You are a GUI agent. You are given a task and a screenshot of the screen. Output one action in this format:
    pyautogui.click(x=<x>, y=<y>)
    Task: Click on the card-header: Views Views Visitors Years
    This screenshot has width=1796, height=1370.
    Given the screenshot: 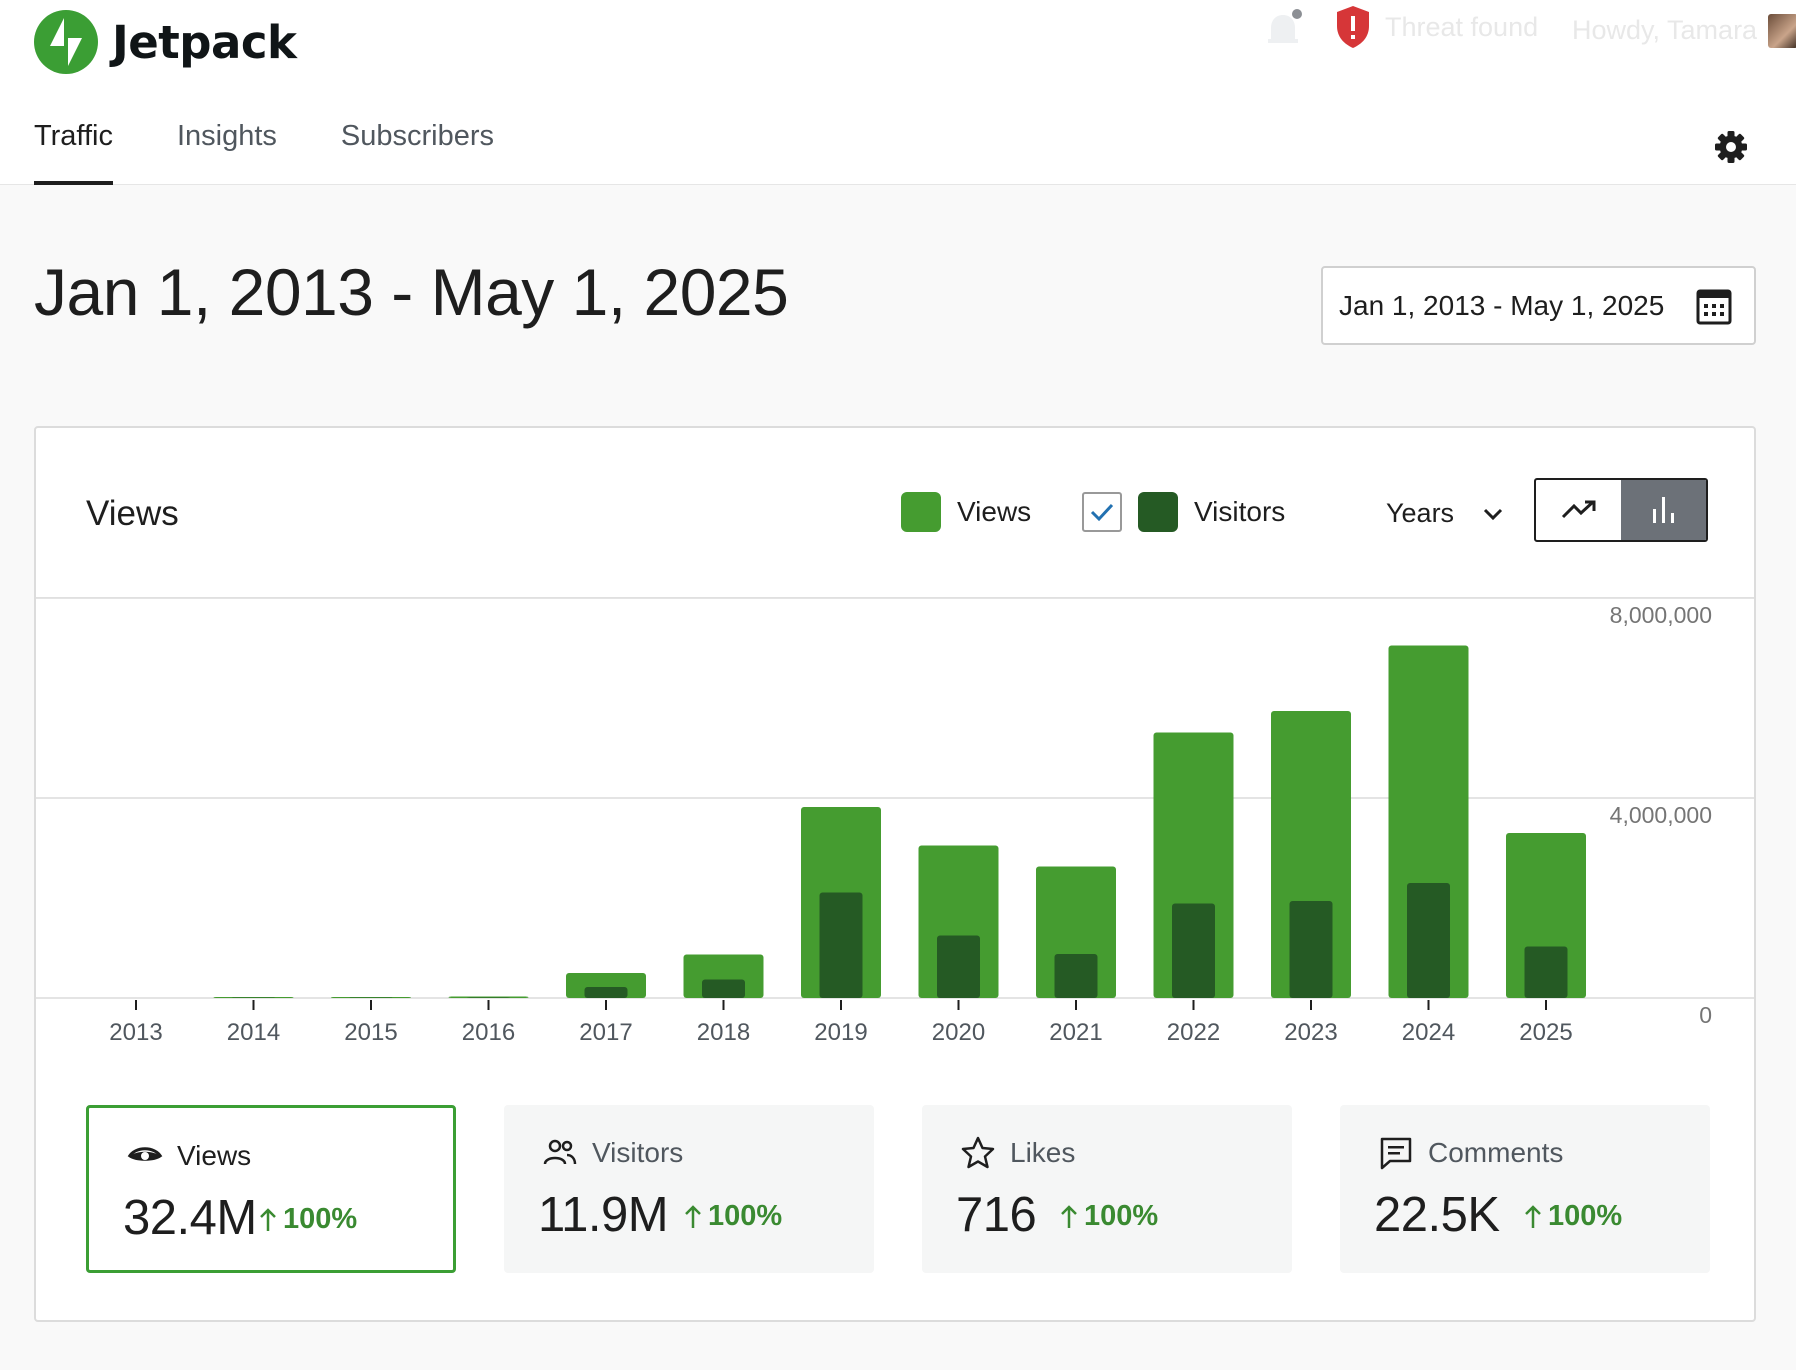 What is the action you would take?
    pyautogui.click(x=895, y=513)
    